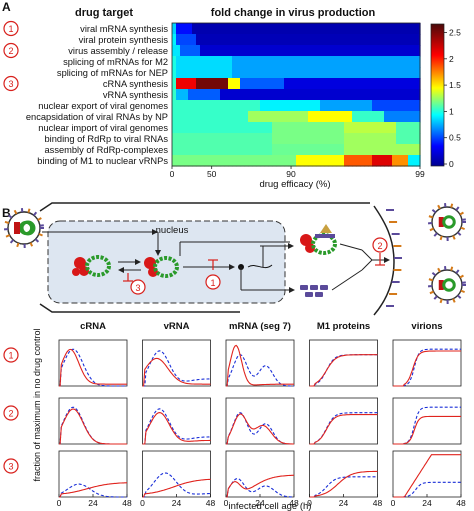  What do you see at coordinates (142, 503) in the screenshot?
I see `plot-x-tick: 0` at bounding box center [142, 503].